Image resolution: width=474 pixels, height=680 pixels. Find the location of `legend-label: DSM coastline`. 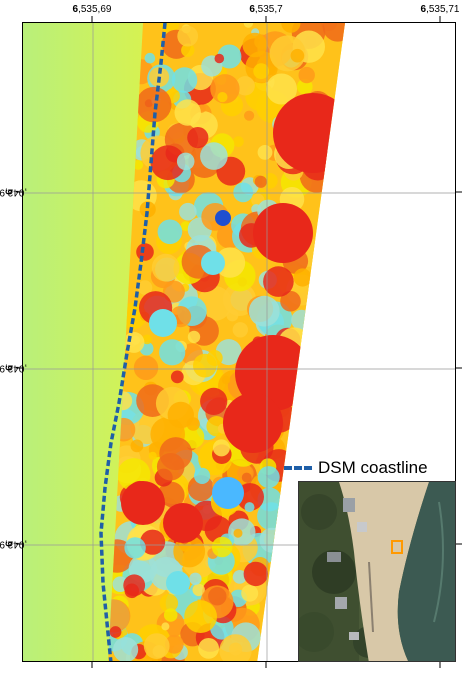

legend-label: DSM coastline is located at coordinates (373, 467).